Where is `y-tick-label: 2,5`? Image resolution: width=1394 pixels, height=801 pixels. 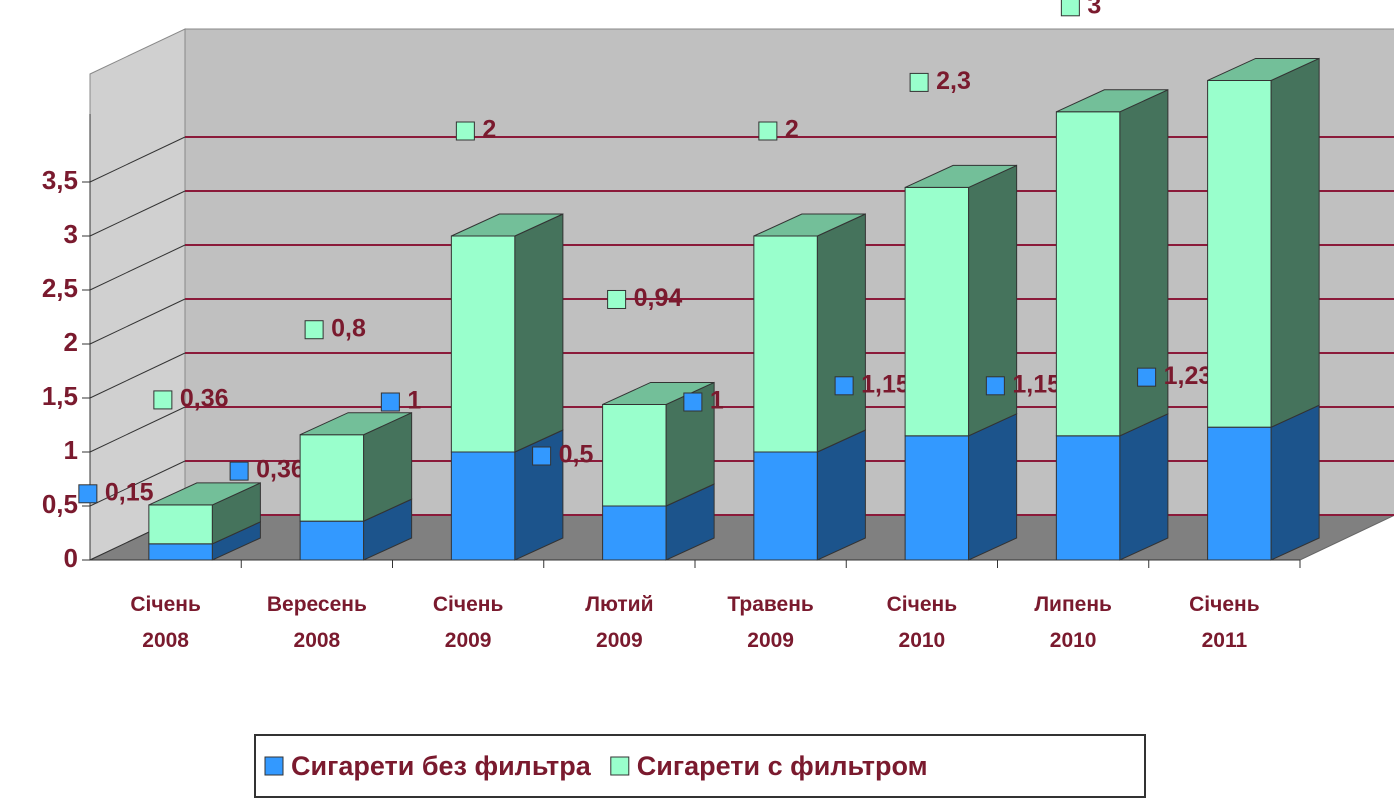
y-tick-label: 2,5 is located at coordinates (60, 288).